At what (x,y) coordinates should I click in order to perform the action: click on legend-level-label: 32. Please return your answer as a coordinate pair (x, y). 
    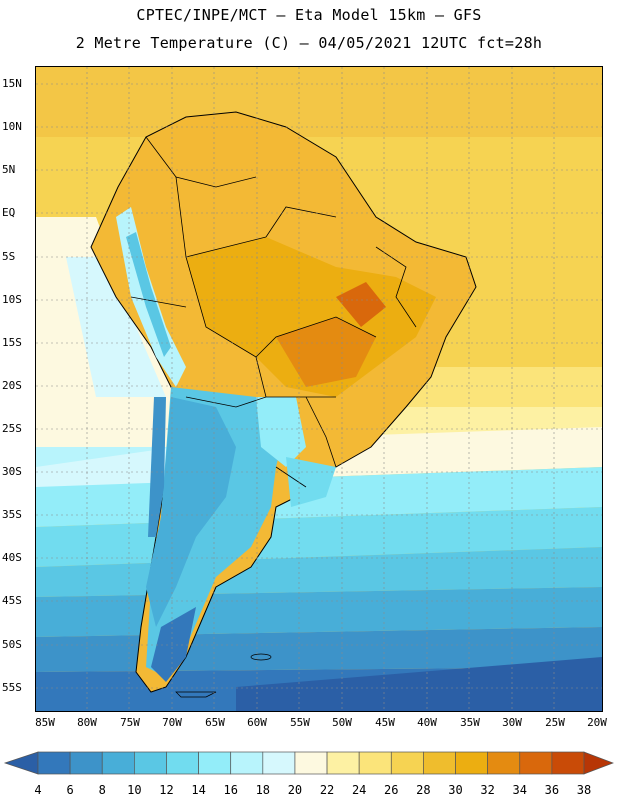
    Looking at the image, I should click on (487, 790).